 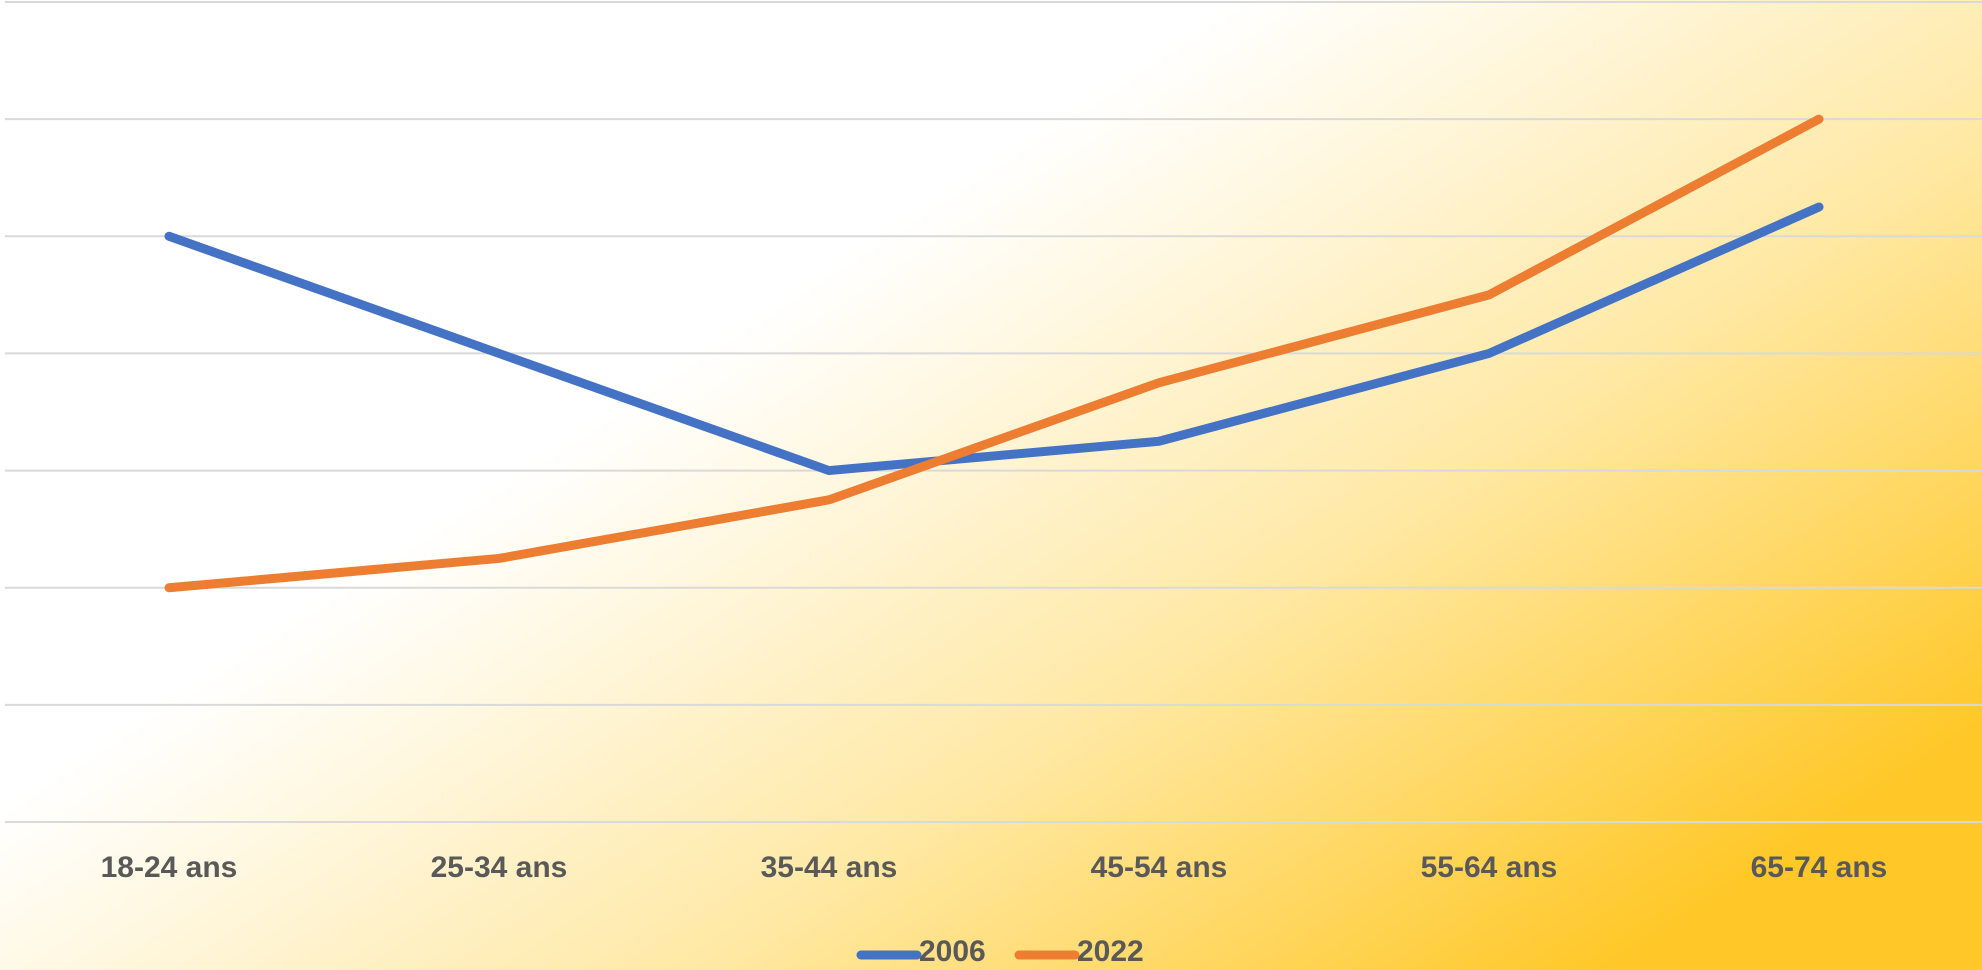 I want to click on x-tick-label: 25-34 ans, so click(x=499, y=867).